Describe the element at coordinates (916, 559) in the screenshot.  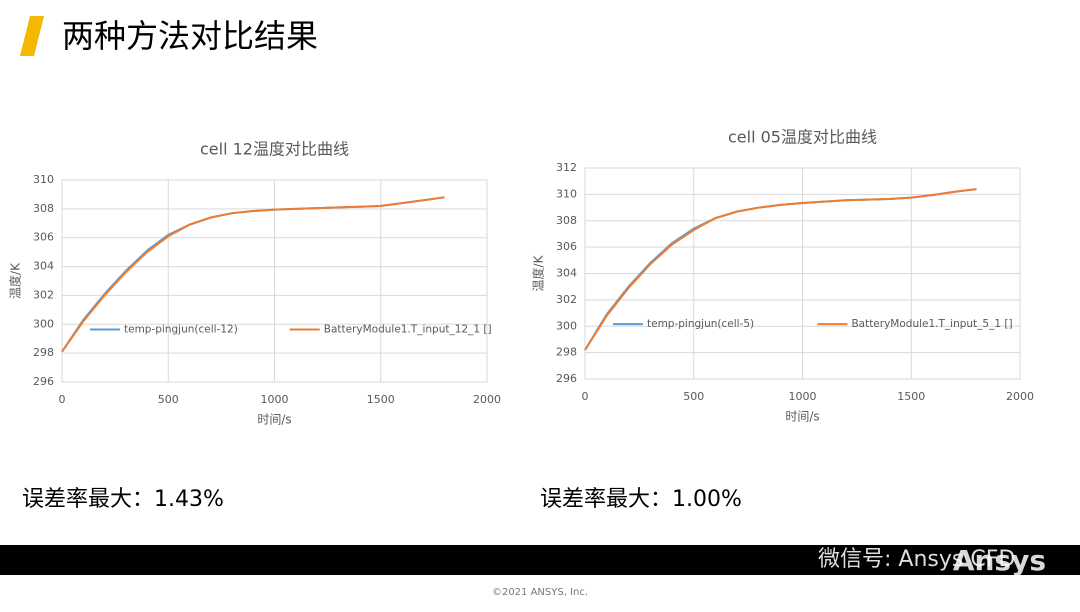
I see `watermark: 微信号: Ansys CFD` at that location.